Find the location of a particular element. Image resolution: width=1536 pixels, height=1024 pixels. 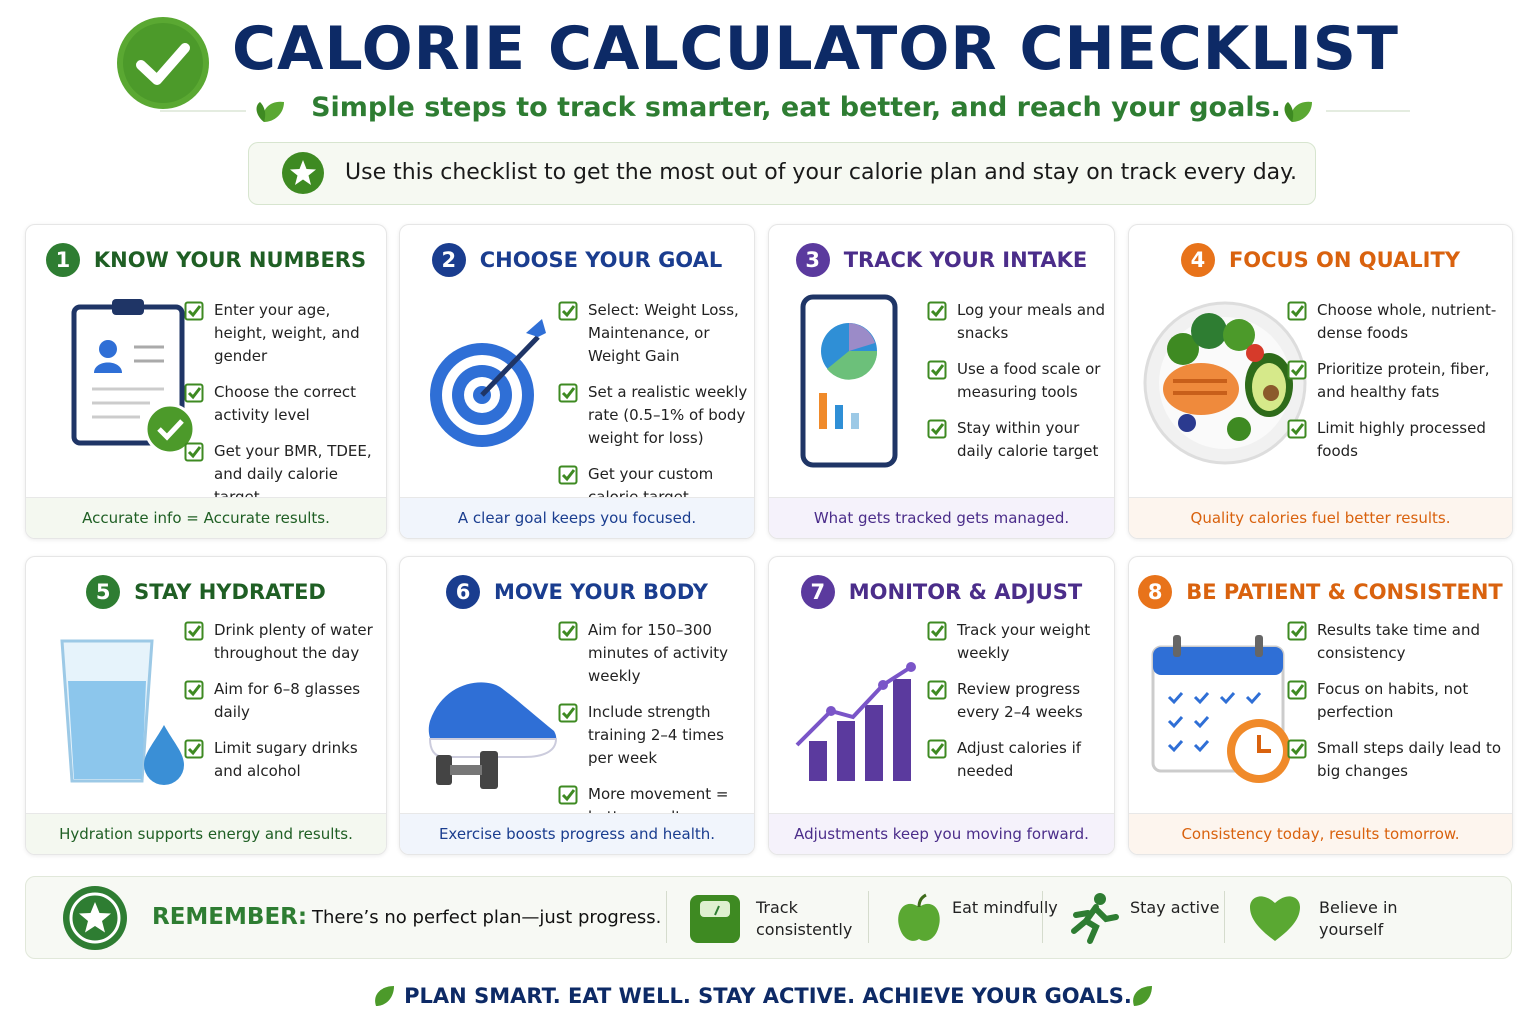

step-number: 2 is located at coordinates (448, 260).